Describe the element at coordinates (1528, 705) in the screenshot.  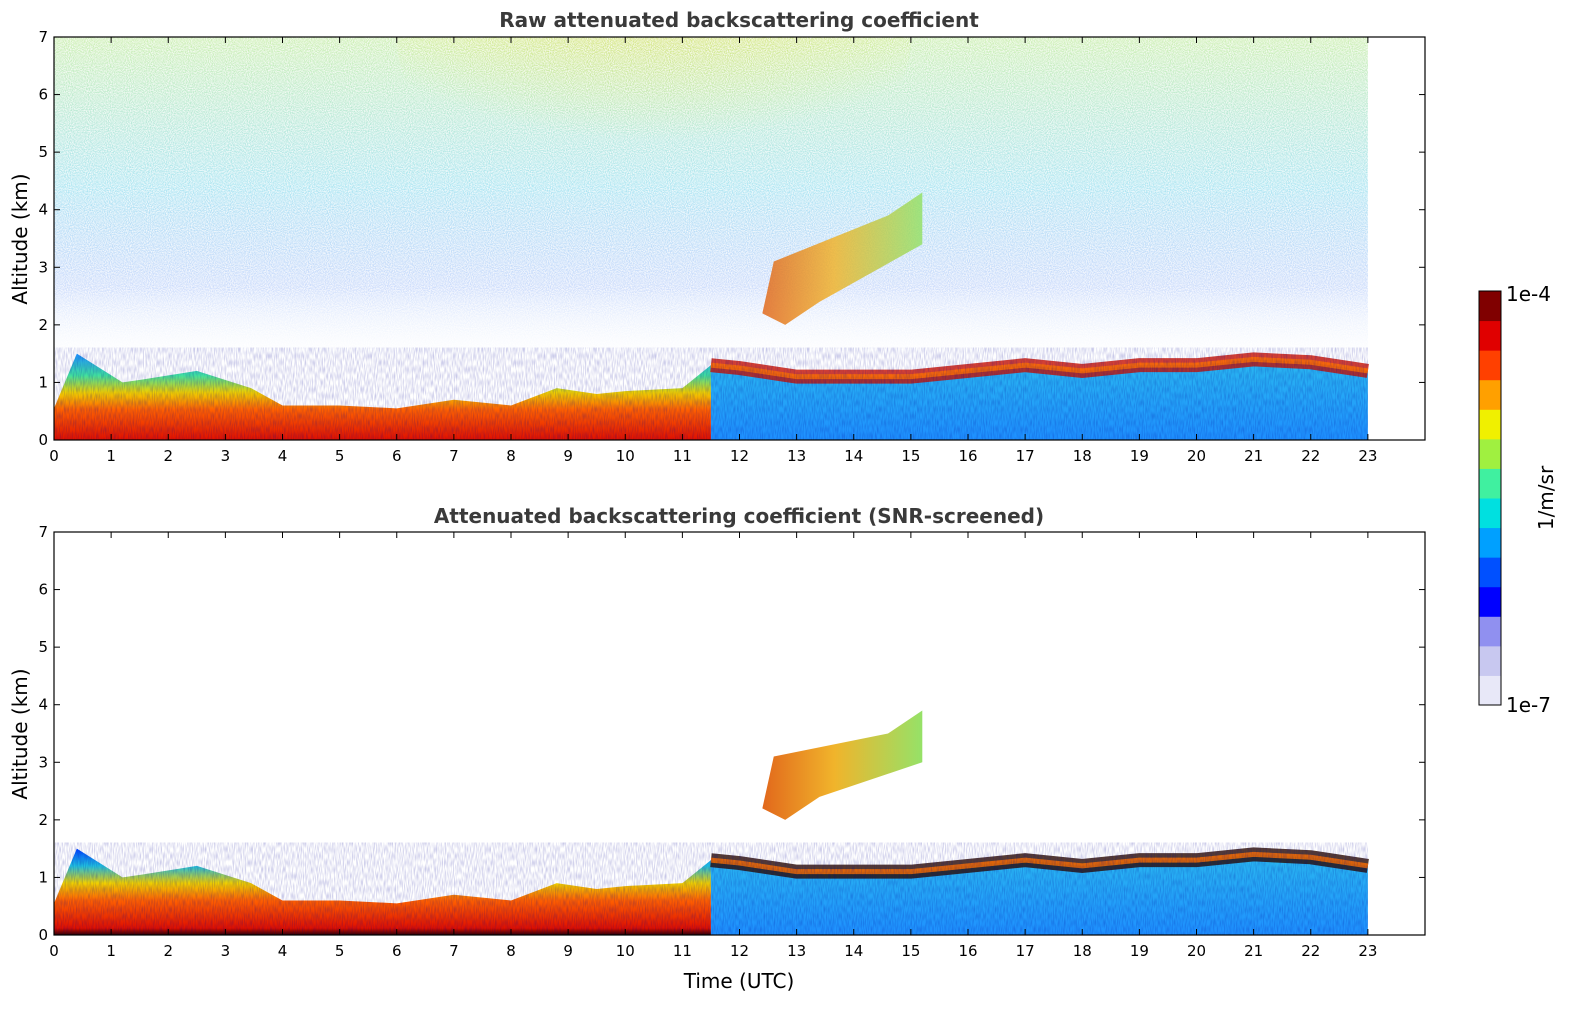
I see `colorbar-min-label: 1e-7` at that location.